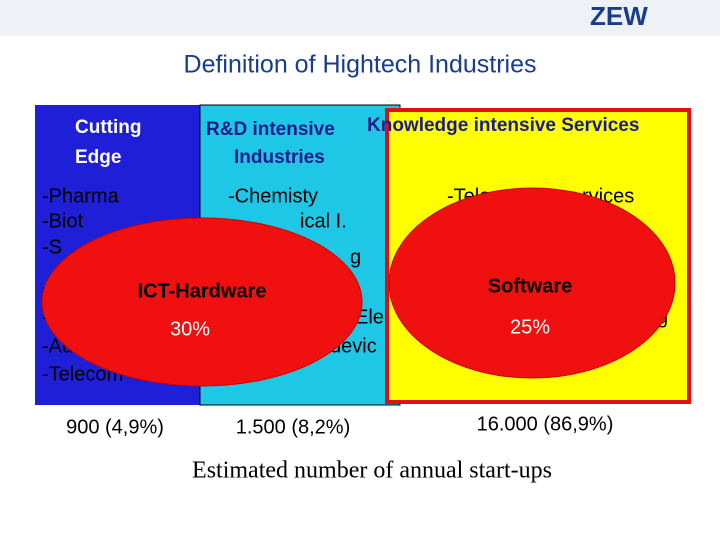  What do you see at coordinates (108, 127) in the screenshot?
I see `box-header: Cutting` at bounding box center [108, 127].